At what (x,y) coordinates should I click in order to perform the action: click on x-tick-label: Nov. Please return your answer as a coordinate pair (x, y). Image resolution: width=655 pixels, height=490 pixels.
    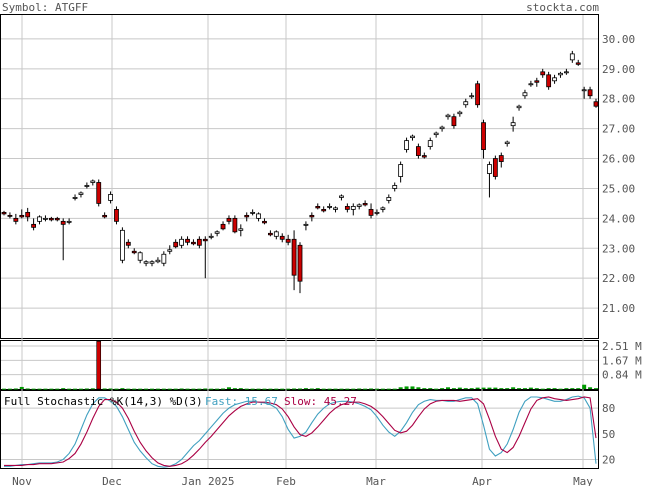
    Looking at the image, I should click on (22, 480).